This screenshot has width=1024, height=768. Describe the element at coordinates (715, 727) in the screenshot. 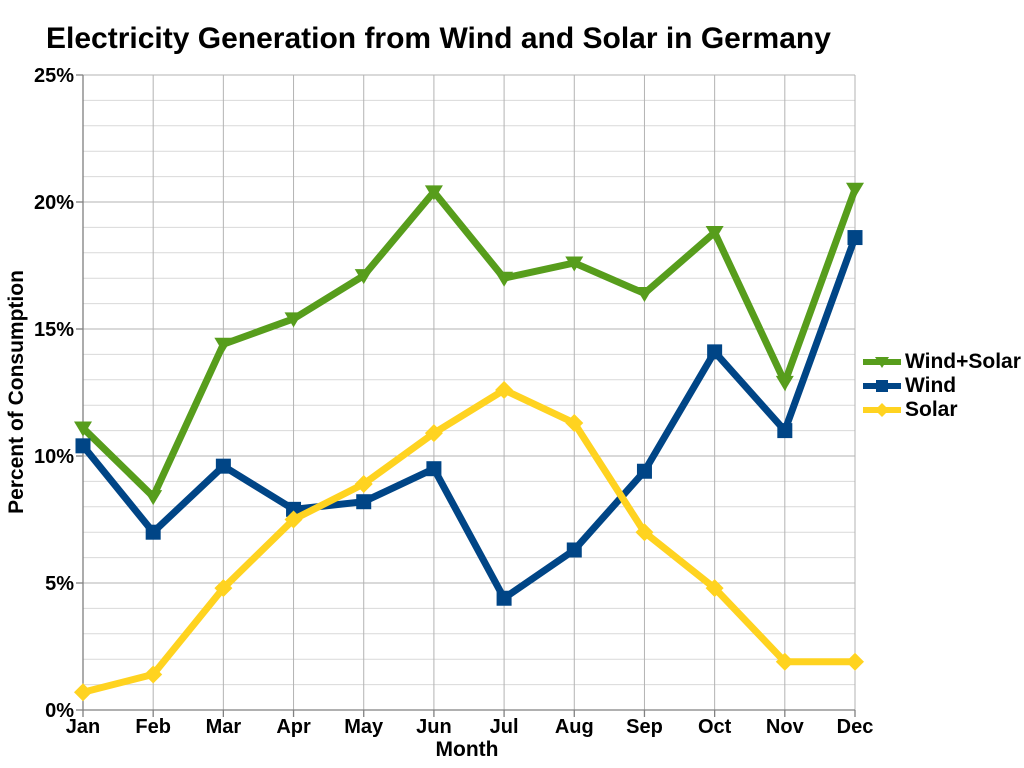

I see `x-tick-label: Oct` at that location.